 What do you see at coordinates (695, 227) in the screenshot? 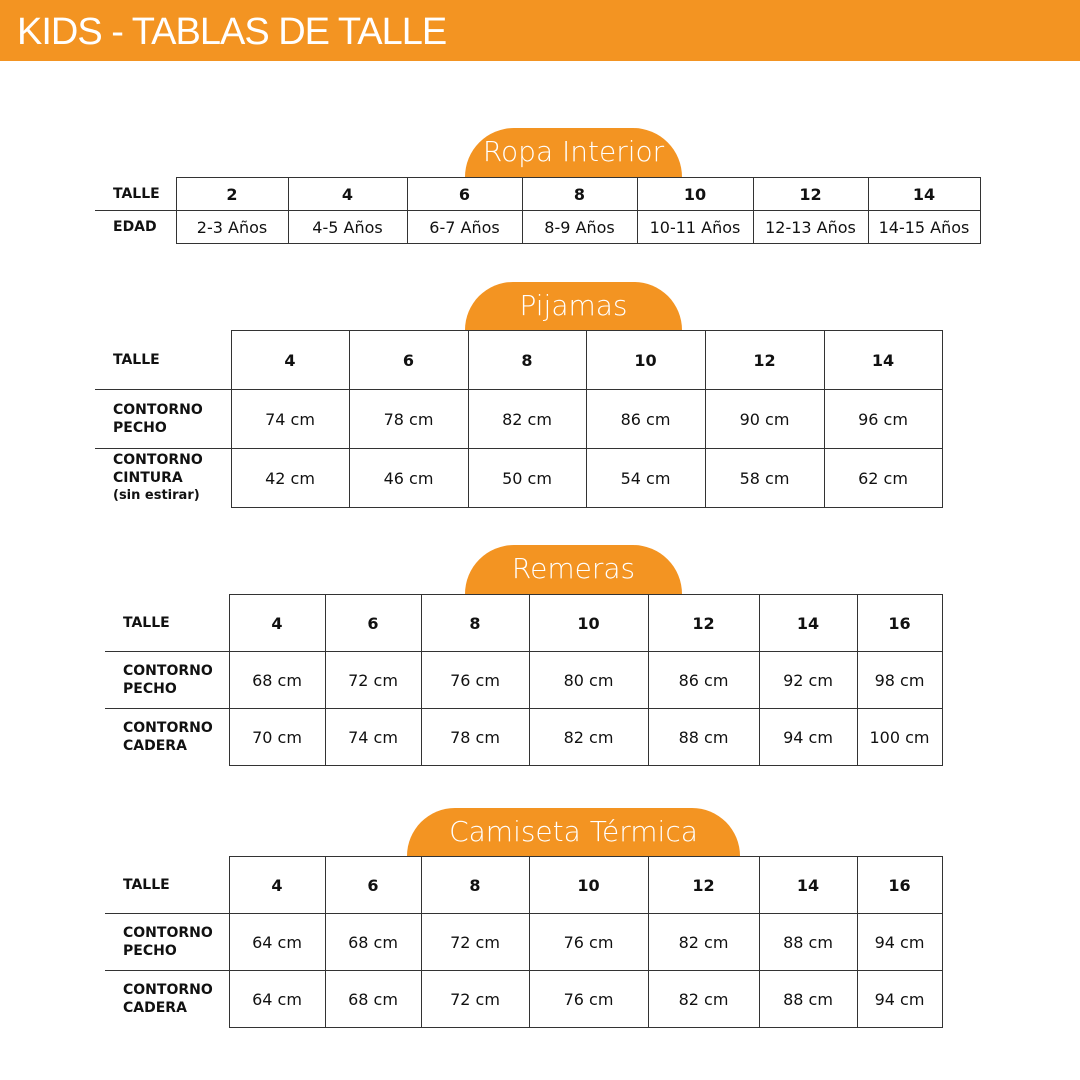
I see `measure-cell: 10-11 Años` at bounding box center [695, 227].